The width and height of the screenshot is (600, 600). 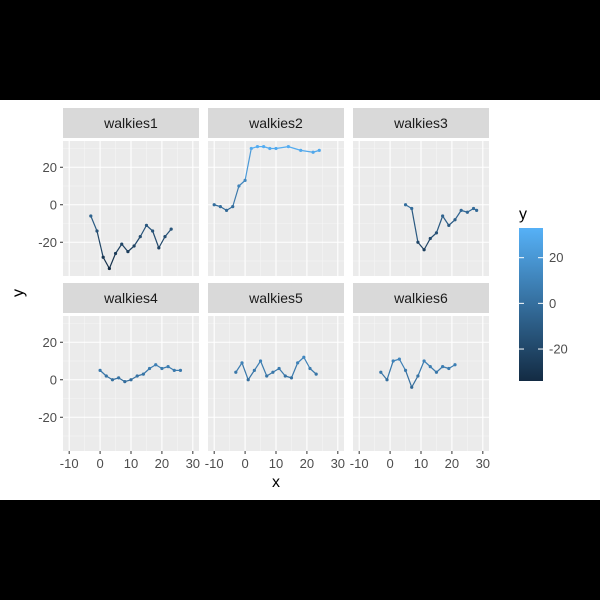 I want to click on x-axis-title: x, so click(x=276, y=482).